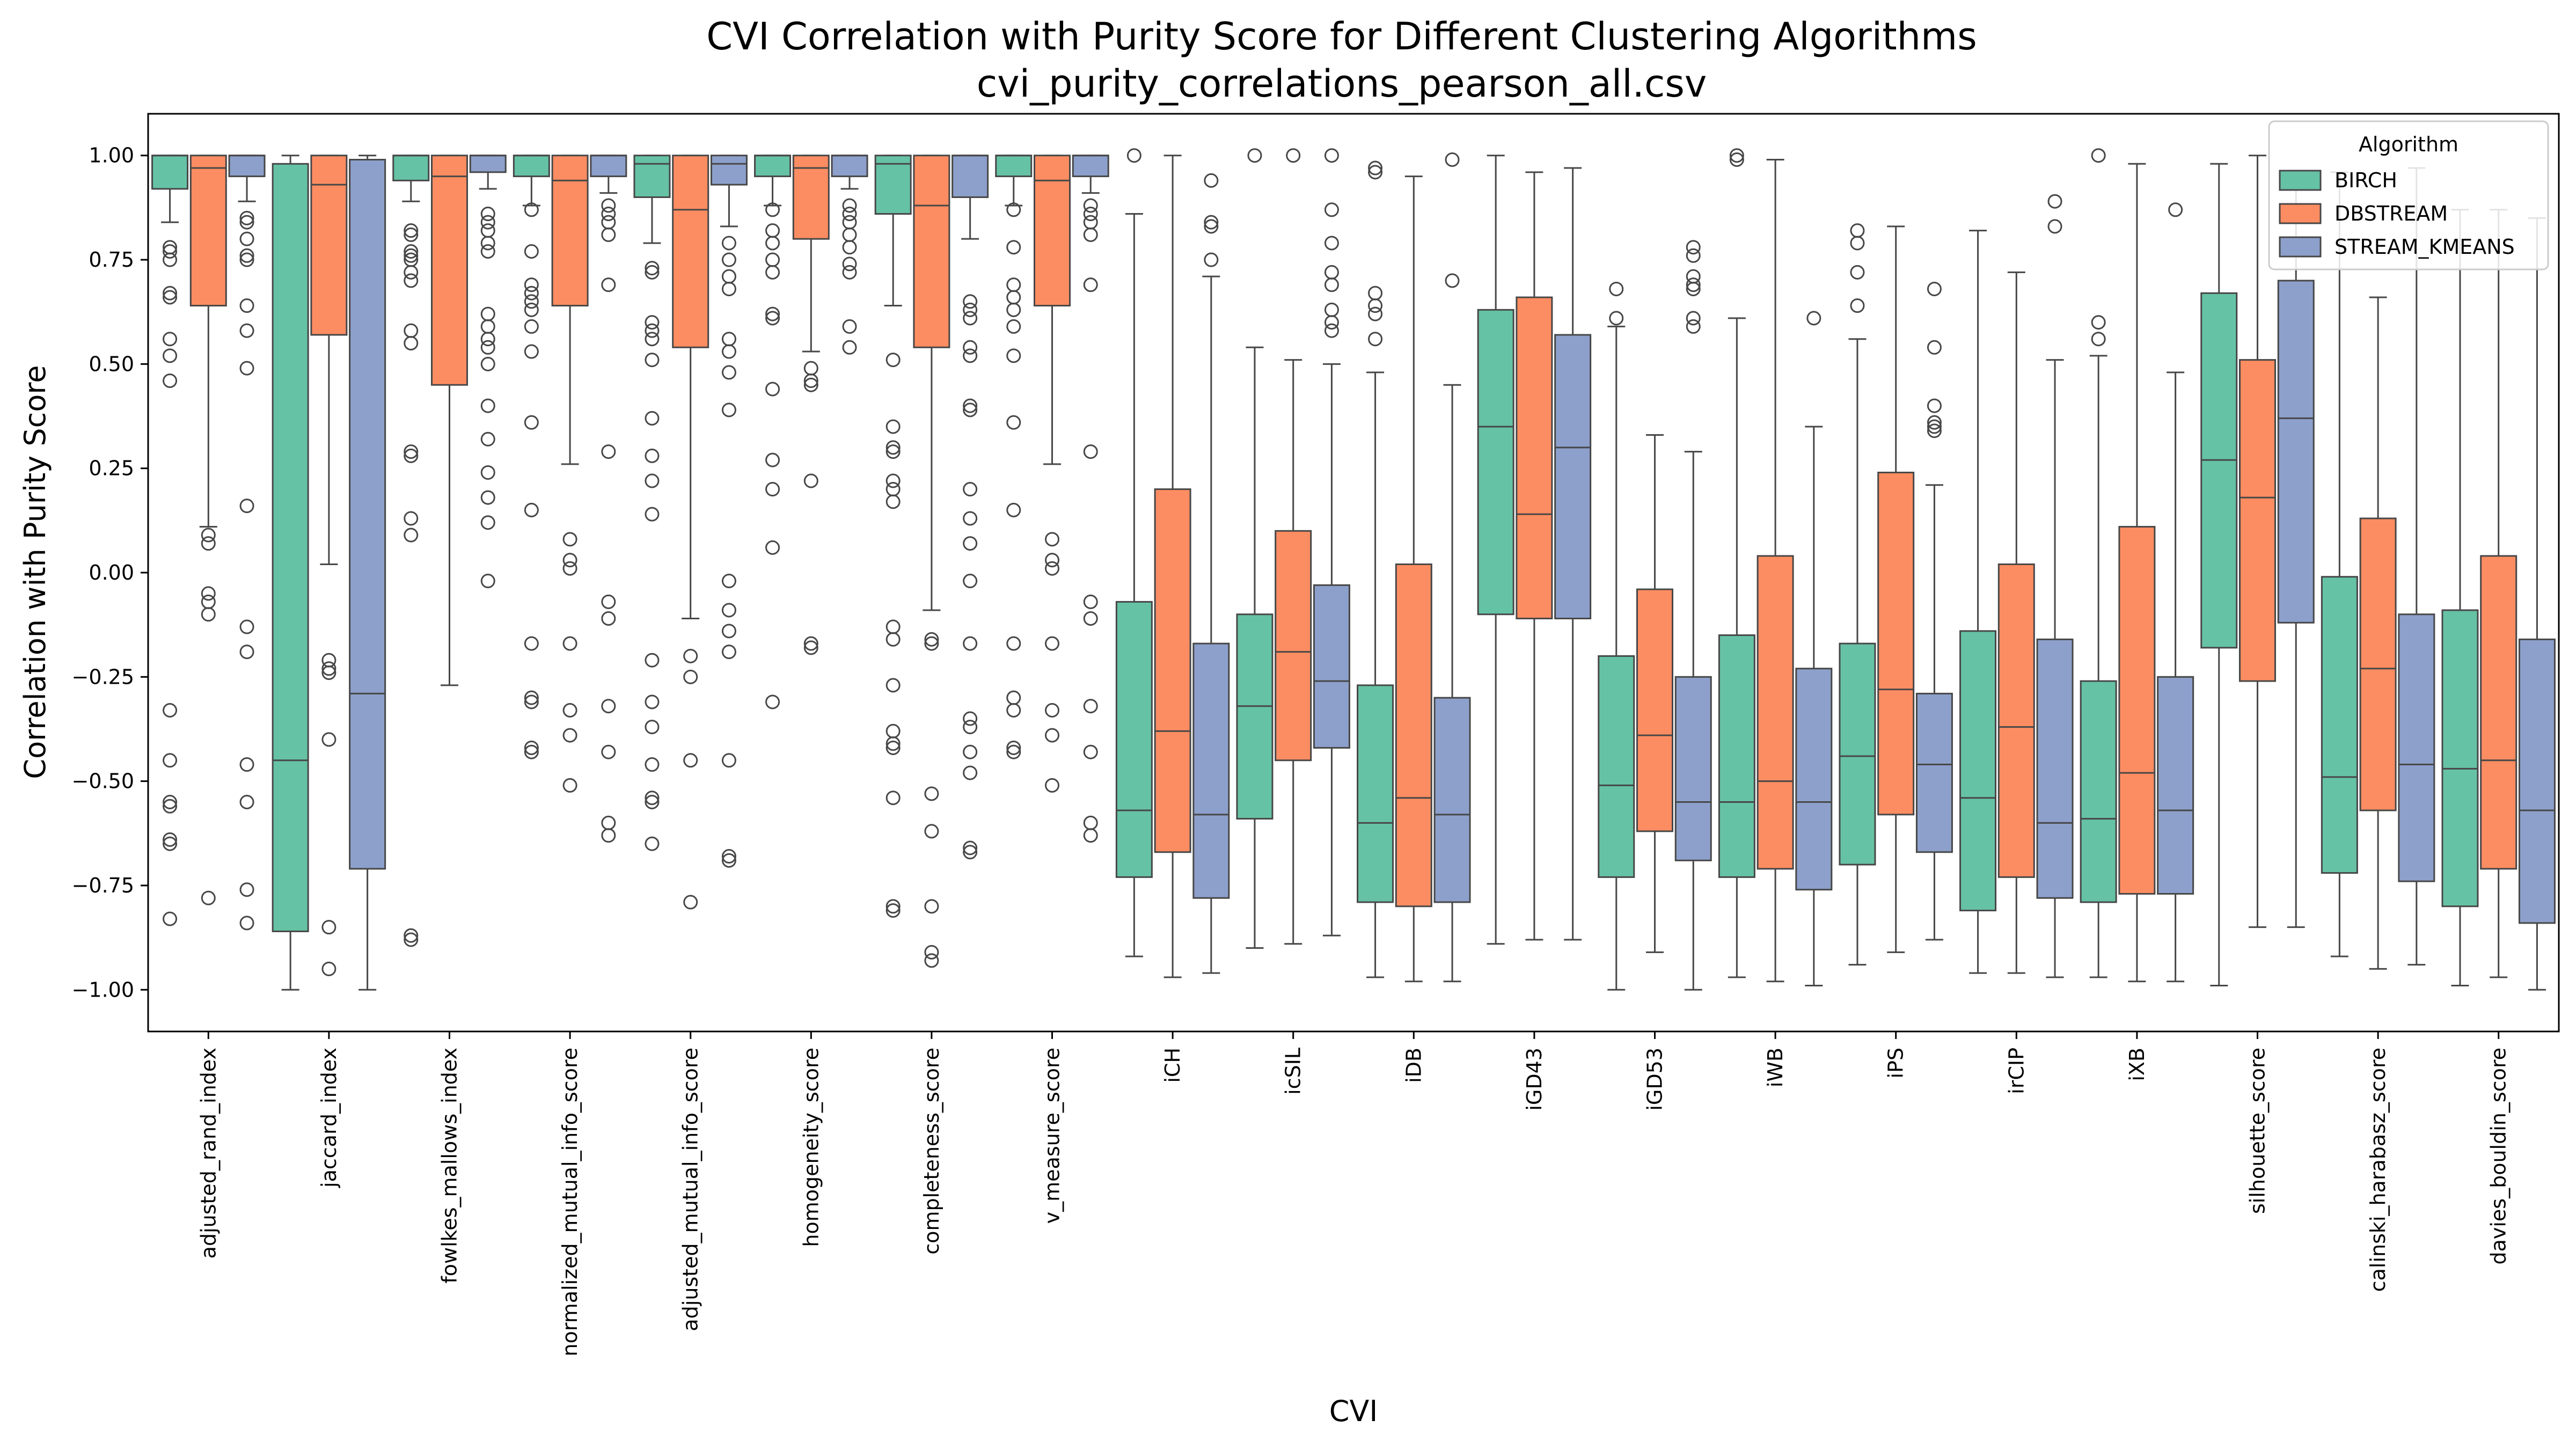 The width and height of the screenshot is (2576, 1449). Describe the element at coordinates (2378, 633) in the screenshot. I see `box-dbstream-calinski_harabasz_score` at that location.